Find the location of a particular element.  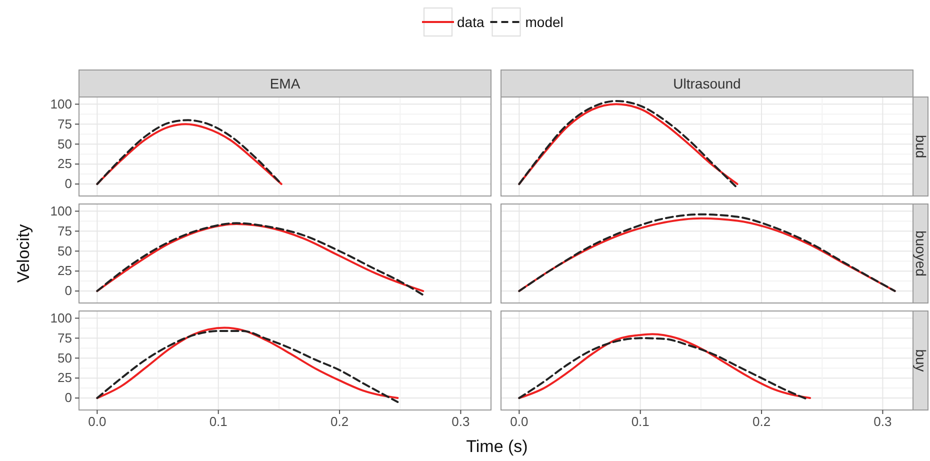

text: buy is located at coordinates (921, 360).